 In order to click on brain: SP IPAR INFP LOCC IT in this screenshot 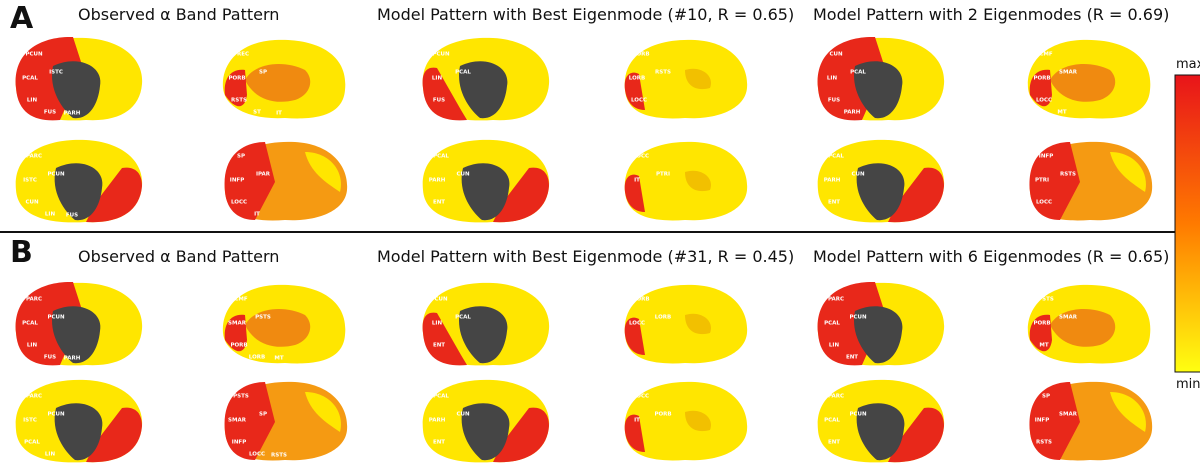, I will do `click(286, 181)`.